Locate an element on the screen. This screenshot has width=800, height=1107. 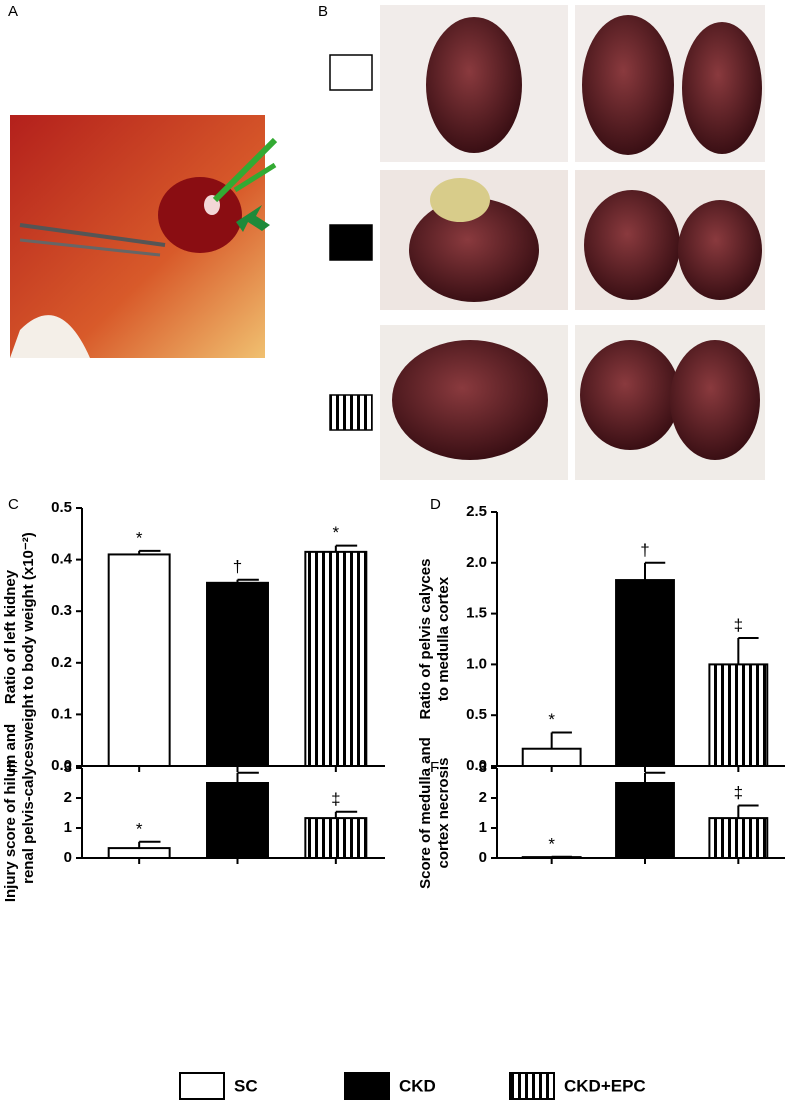
legend-label: CKD+EPC is located at coordinates (605, 1085).